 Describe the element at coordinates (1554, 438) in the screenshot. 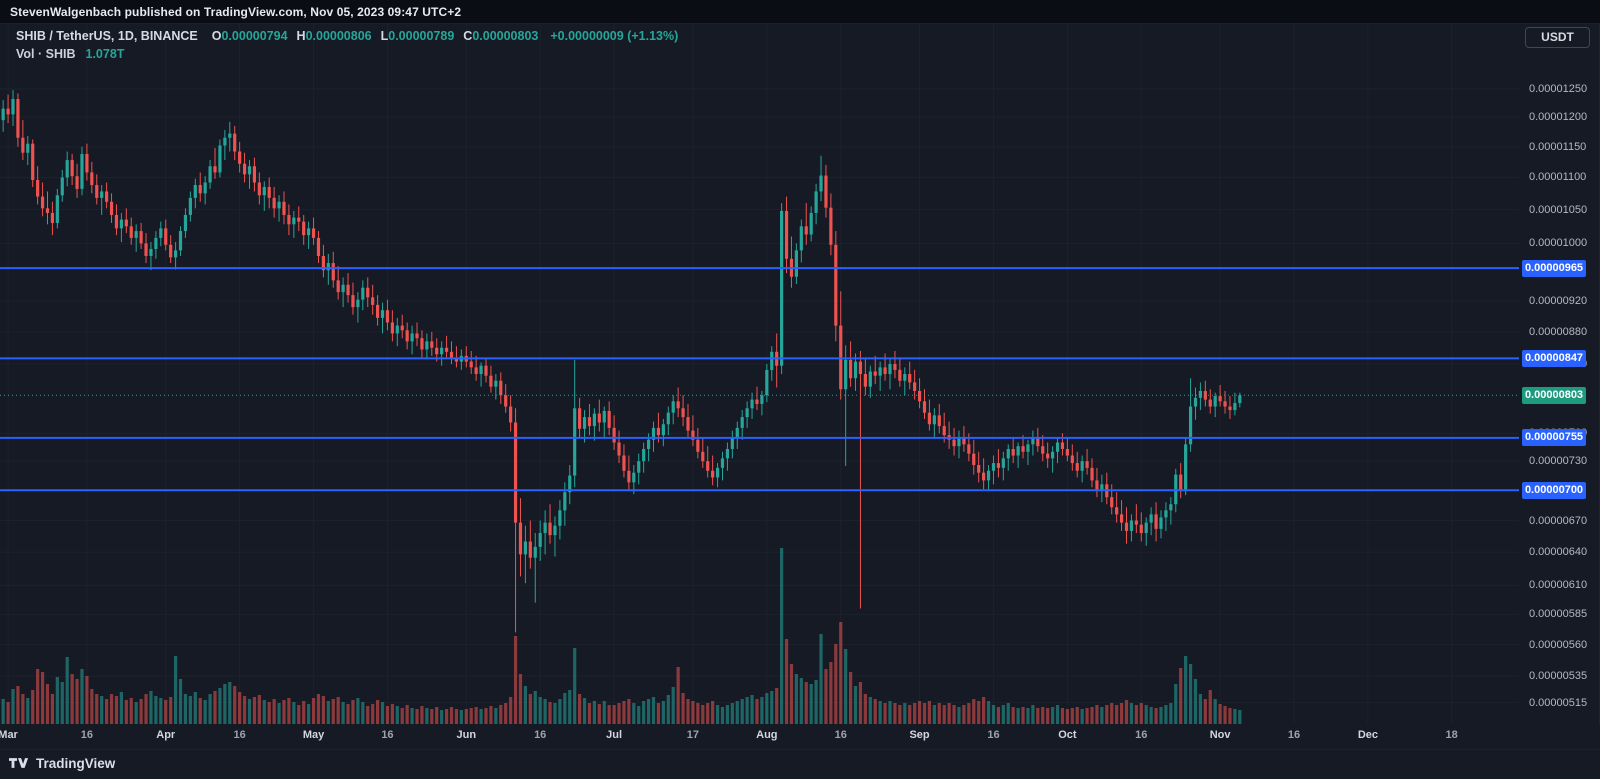

I see `hline-price-label: 0.00000755` at that location.